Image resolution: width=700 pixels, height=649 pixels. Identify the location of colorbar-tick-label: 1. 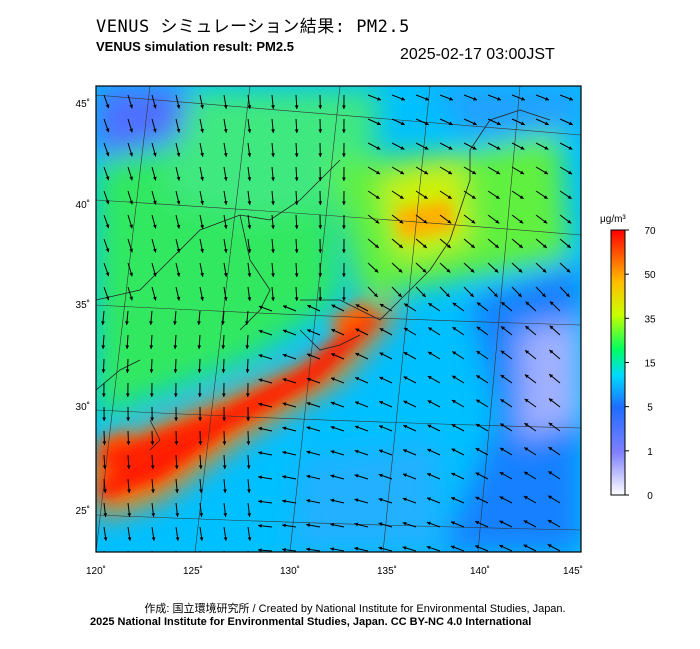
(650, 452).